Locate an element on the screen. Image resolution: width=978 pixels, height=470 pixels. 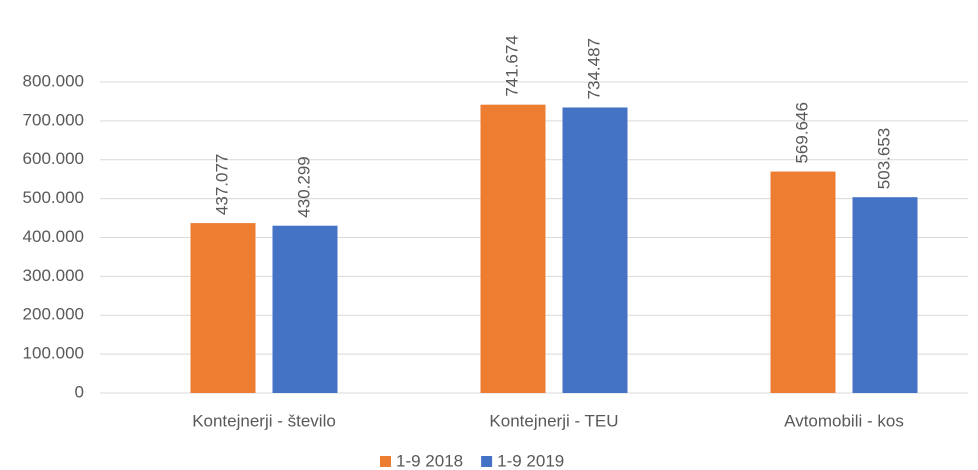
y-tick-label: 100.000 is located at coordinates (53, 353).